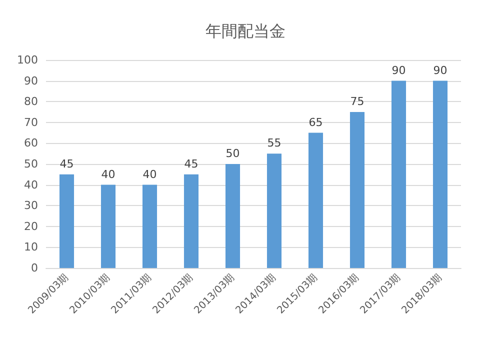 The image size is (491, 348). I want to click on data-label: 55, so click(274, 143).